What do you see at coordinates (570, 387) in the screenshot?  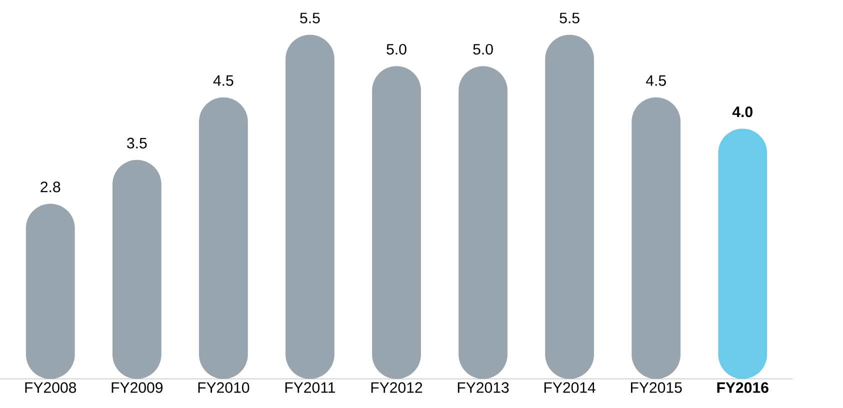 I see `x-tick-label: FY2014` at bounding box center [570, 387].